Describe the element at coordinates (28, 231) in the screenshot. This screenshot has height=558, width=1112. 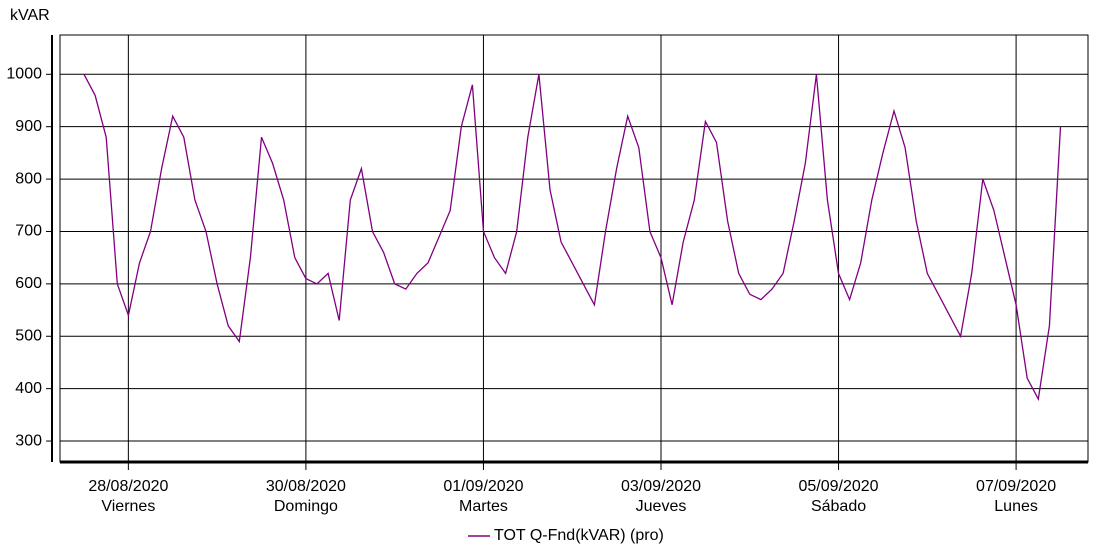
I see `y-tick-label: 700` at that location.